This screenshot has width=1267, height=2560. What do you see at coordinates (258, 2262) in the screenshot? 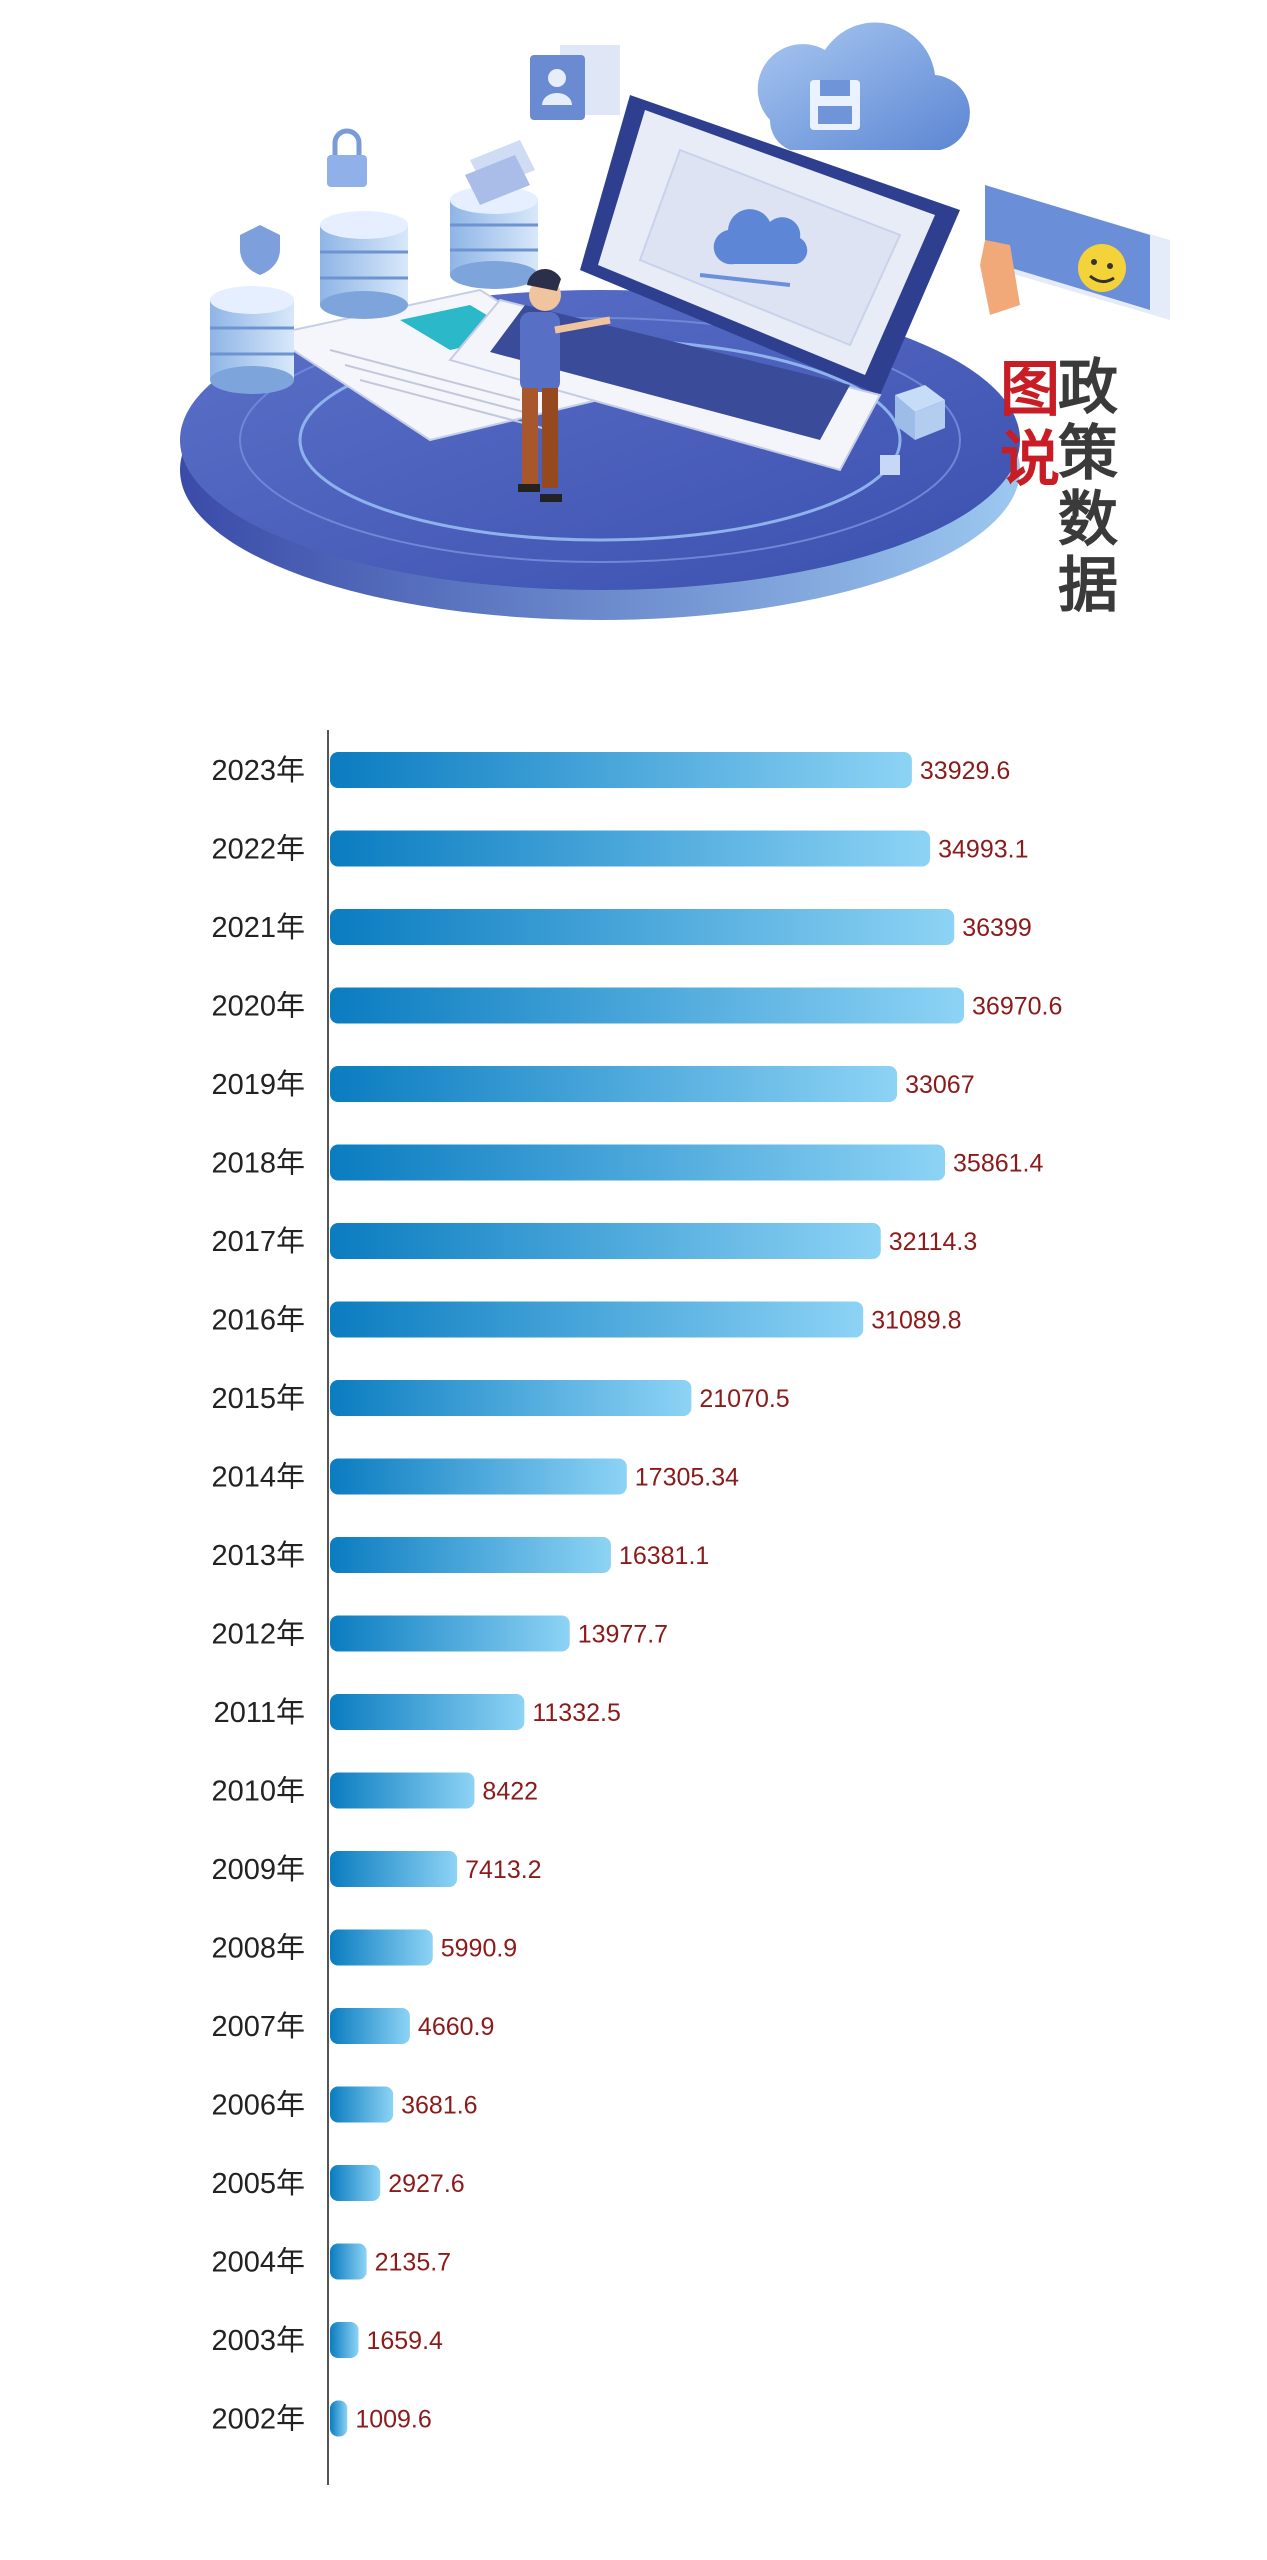
I see `category-label: 2004年` at bounding box center [258, 2262].